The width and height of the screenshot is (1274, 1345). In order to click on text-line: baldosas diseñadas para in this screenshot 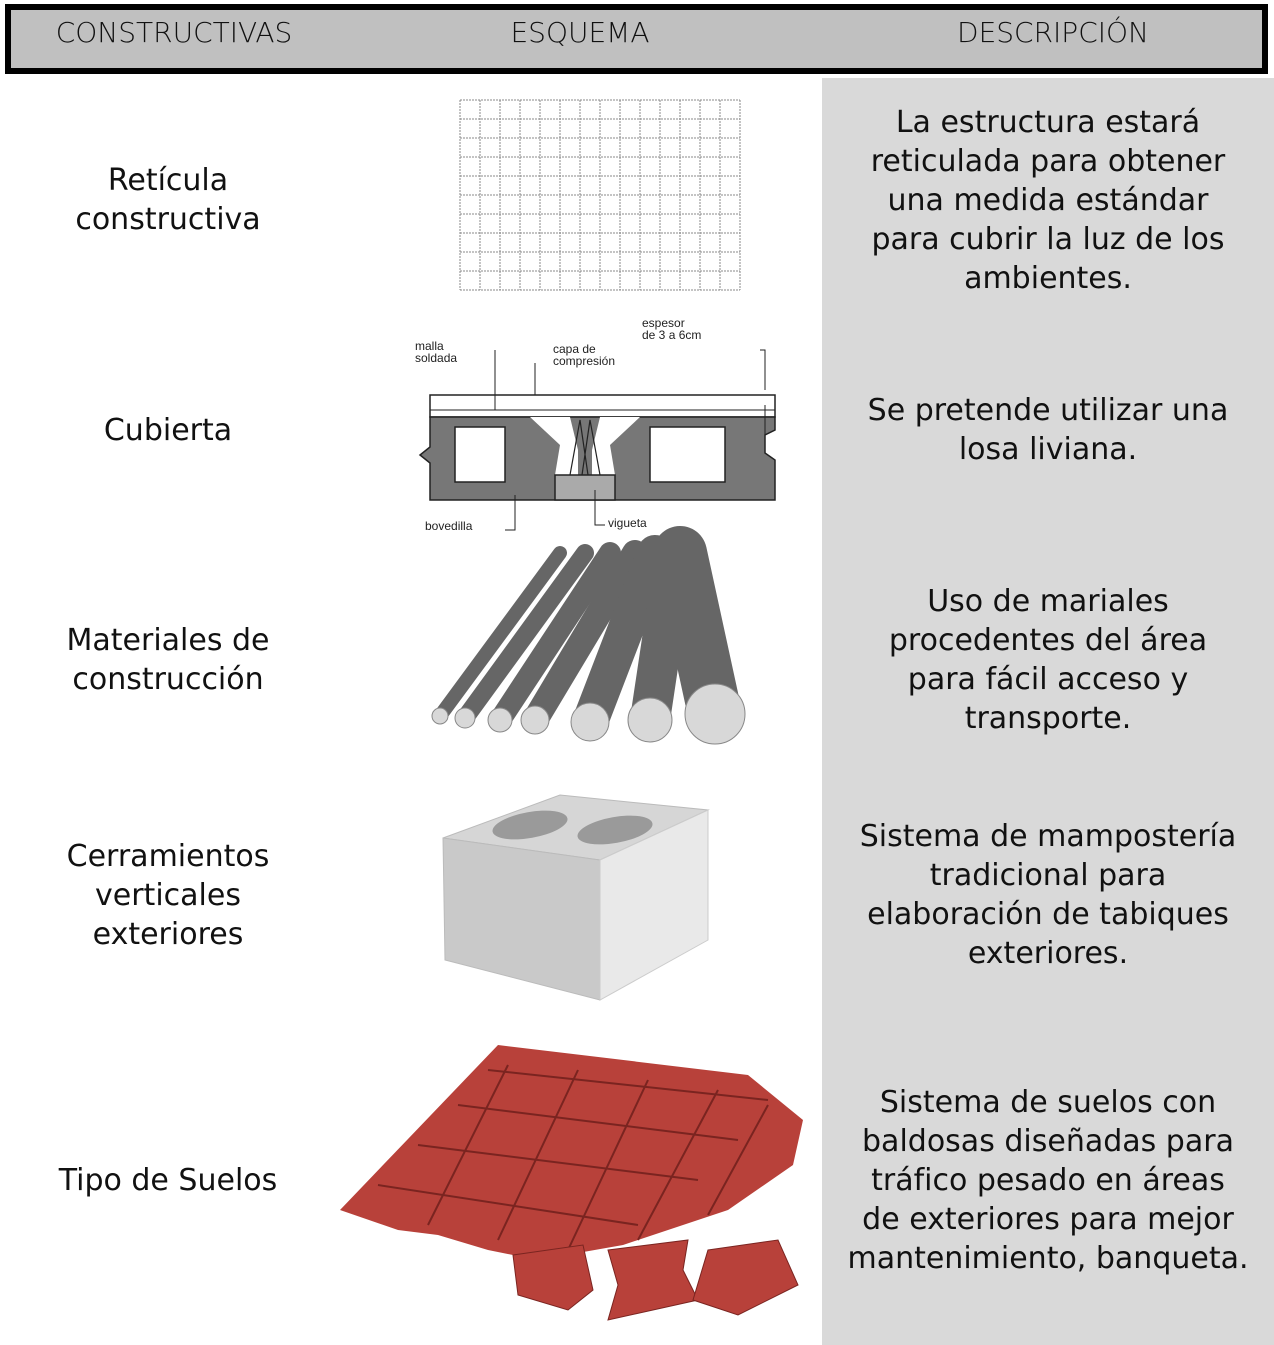, I will do `click(1048, 1141)`.